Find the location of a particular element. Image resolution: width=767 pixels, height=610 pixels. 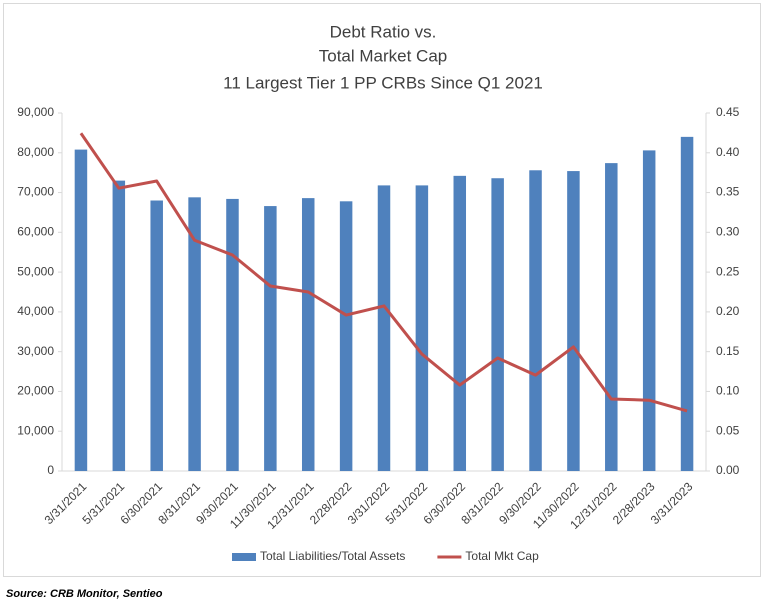

y2-tick-label: 0.00 is located at coordinates (728, 470).